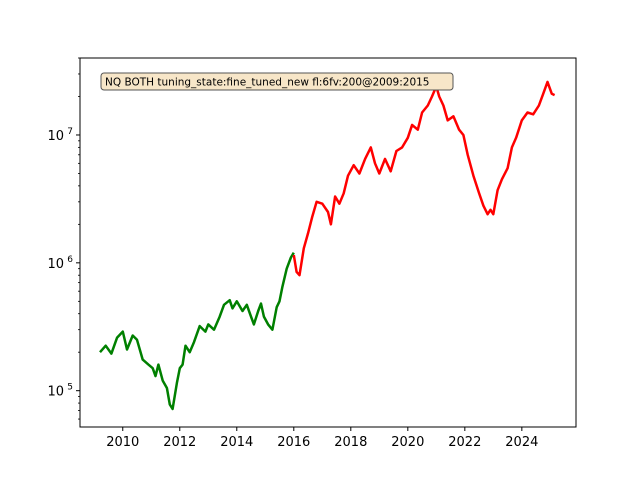  Describe the element at coordinates (70, 132) in the screenshot. I see `y-tick-exponent: 7` at that location.